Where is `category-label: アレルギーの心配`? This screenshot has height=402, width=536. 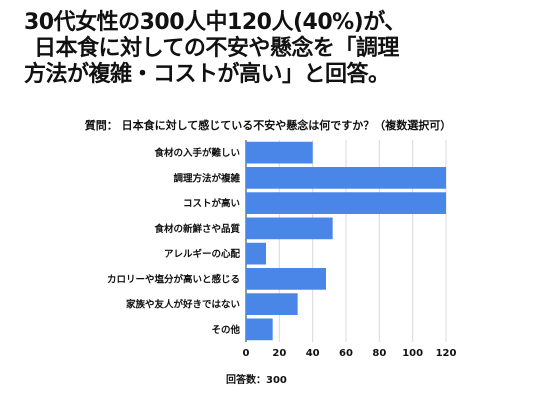 category-label: アレルギーの心配 is located at coordinates (202, 254).